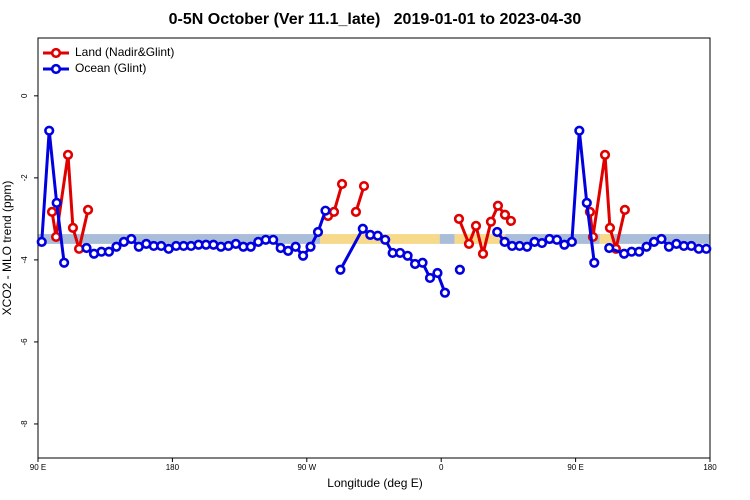 Image resolution: width=750 pixels, height=500 pixels. What do you see at coordinates (124, 52) in the screenshot?
I see `legend-label: Land (Nadir&Glint)` at bounding box center [124, 52].